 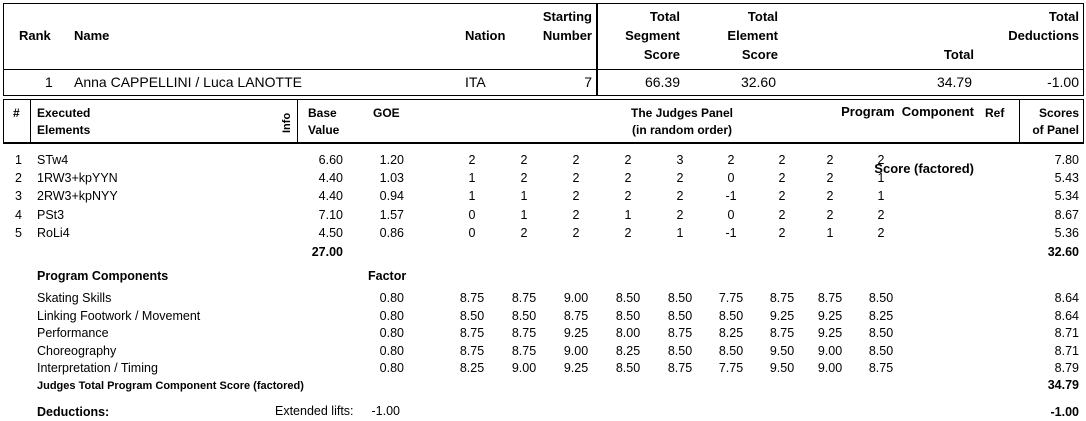 What do you see at coordinates (1063, 82) in the screenshot?
I see `summary-deductions: -1.00` at bounding box center [1063, 82].